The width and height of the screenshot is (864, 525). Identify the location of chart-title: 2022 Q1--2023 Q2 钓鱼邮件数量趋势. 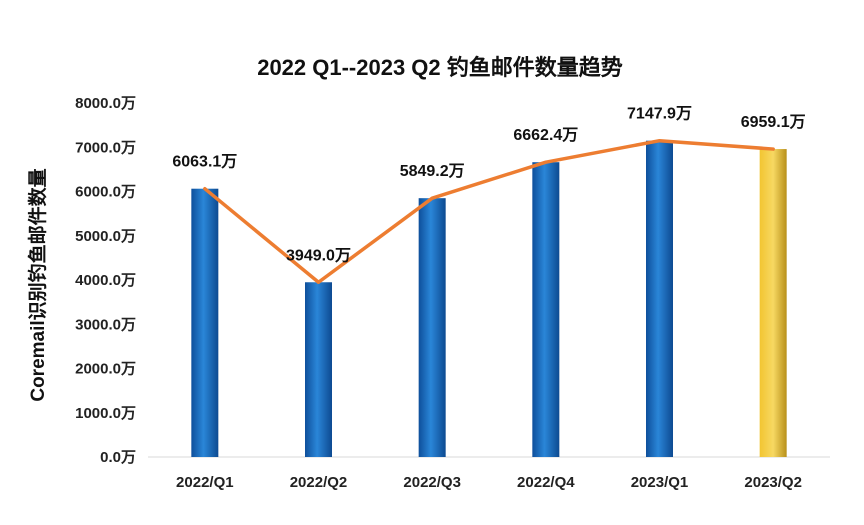
(440, 67).